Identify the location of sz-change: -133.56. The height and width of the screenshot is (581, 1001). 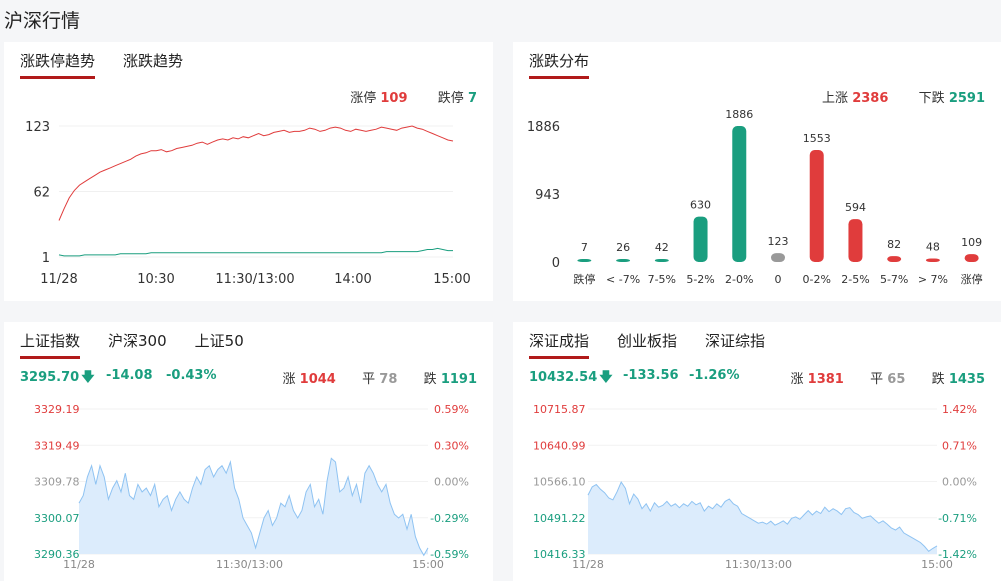
(651, 375).